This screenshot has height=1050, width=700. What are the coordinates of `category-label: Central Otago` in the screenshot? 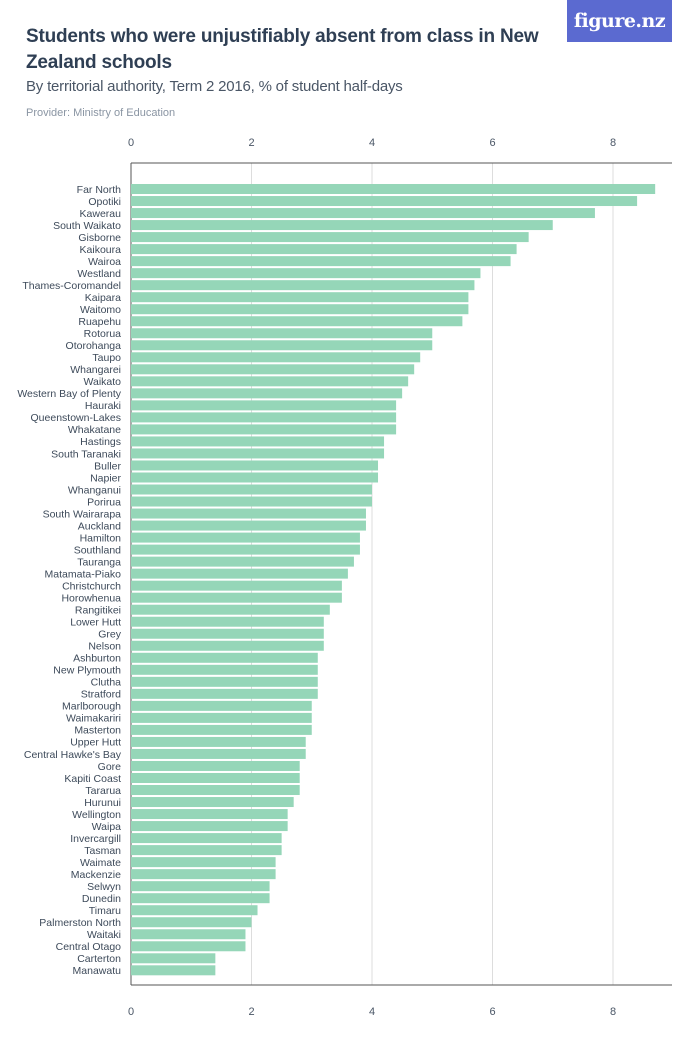 It's located at (89, 947).